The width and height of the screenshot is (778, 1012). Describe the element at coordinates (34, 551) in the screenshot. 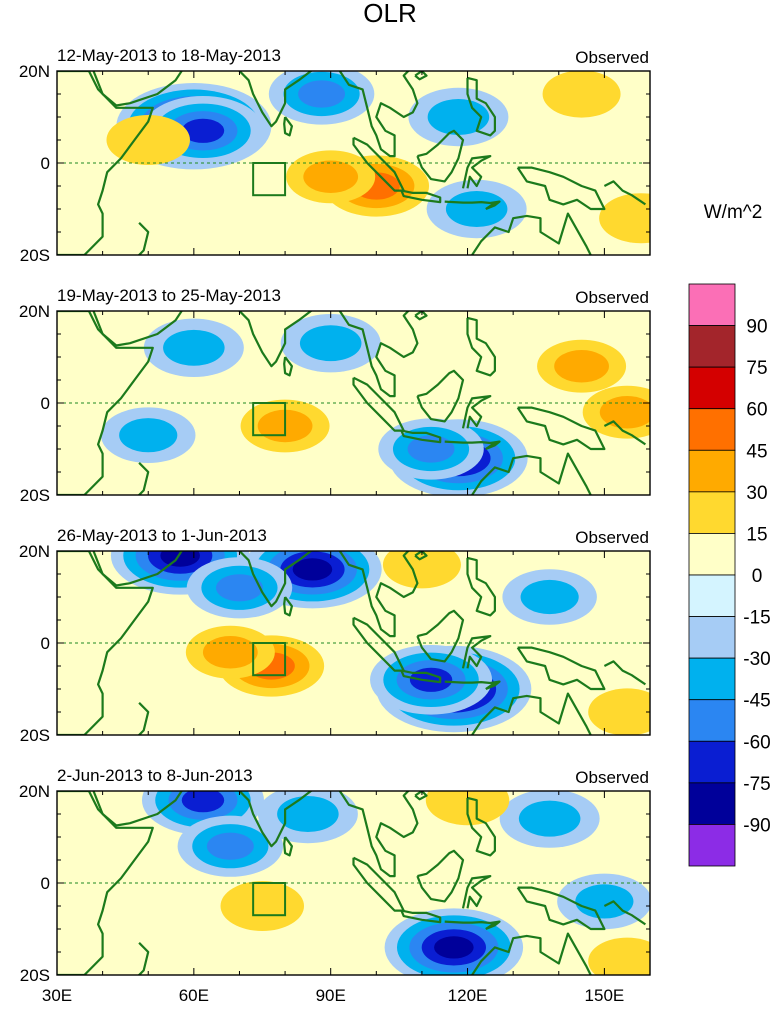

I see `lat-tick-label: 20N` at that location.